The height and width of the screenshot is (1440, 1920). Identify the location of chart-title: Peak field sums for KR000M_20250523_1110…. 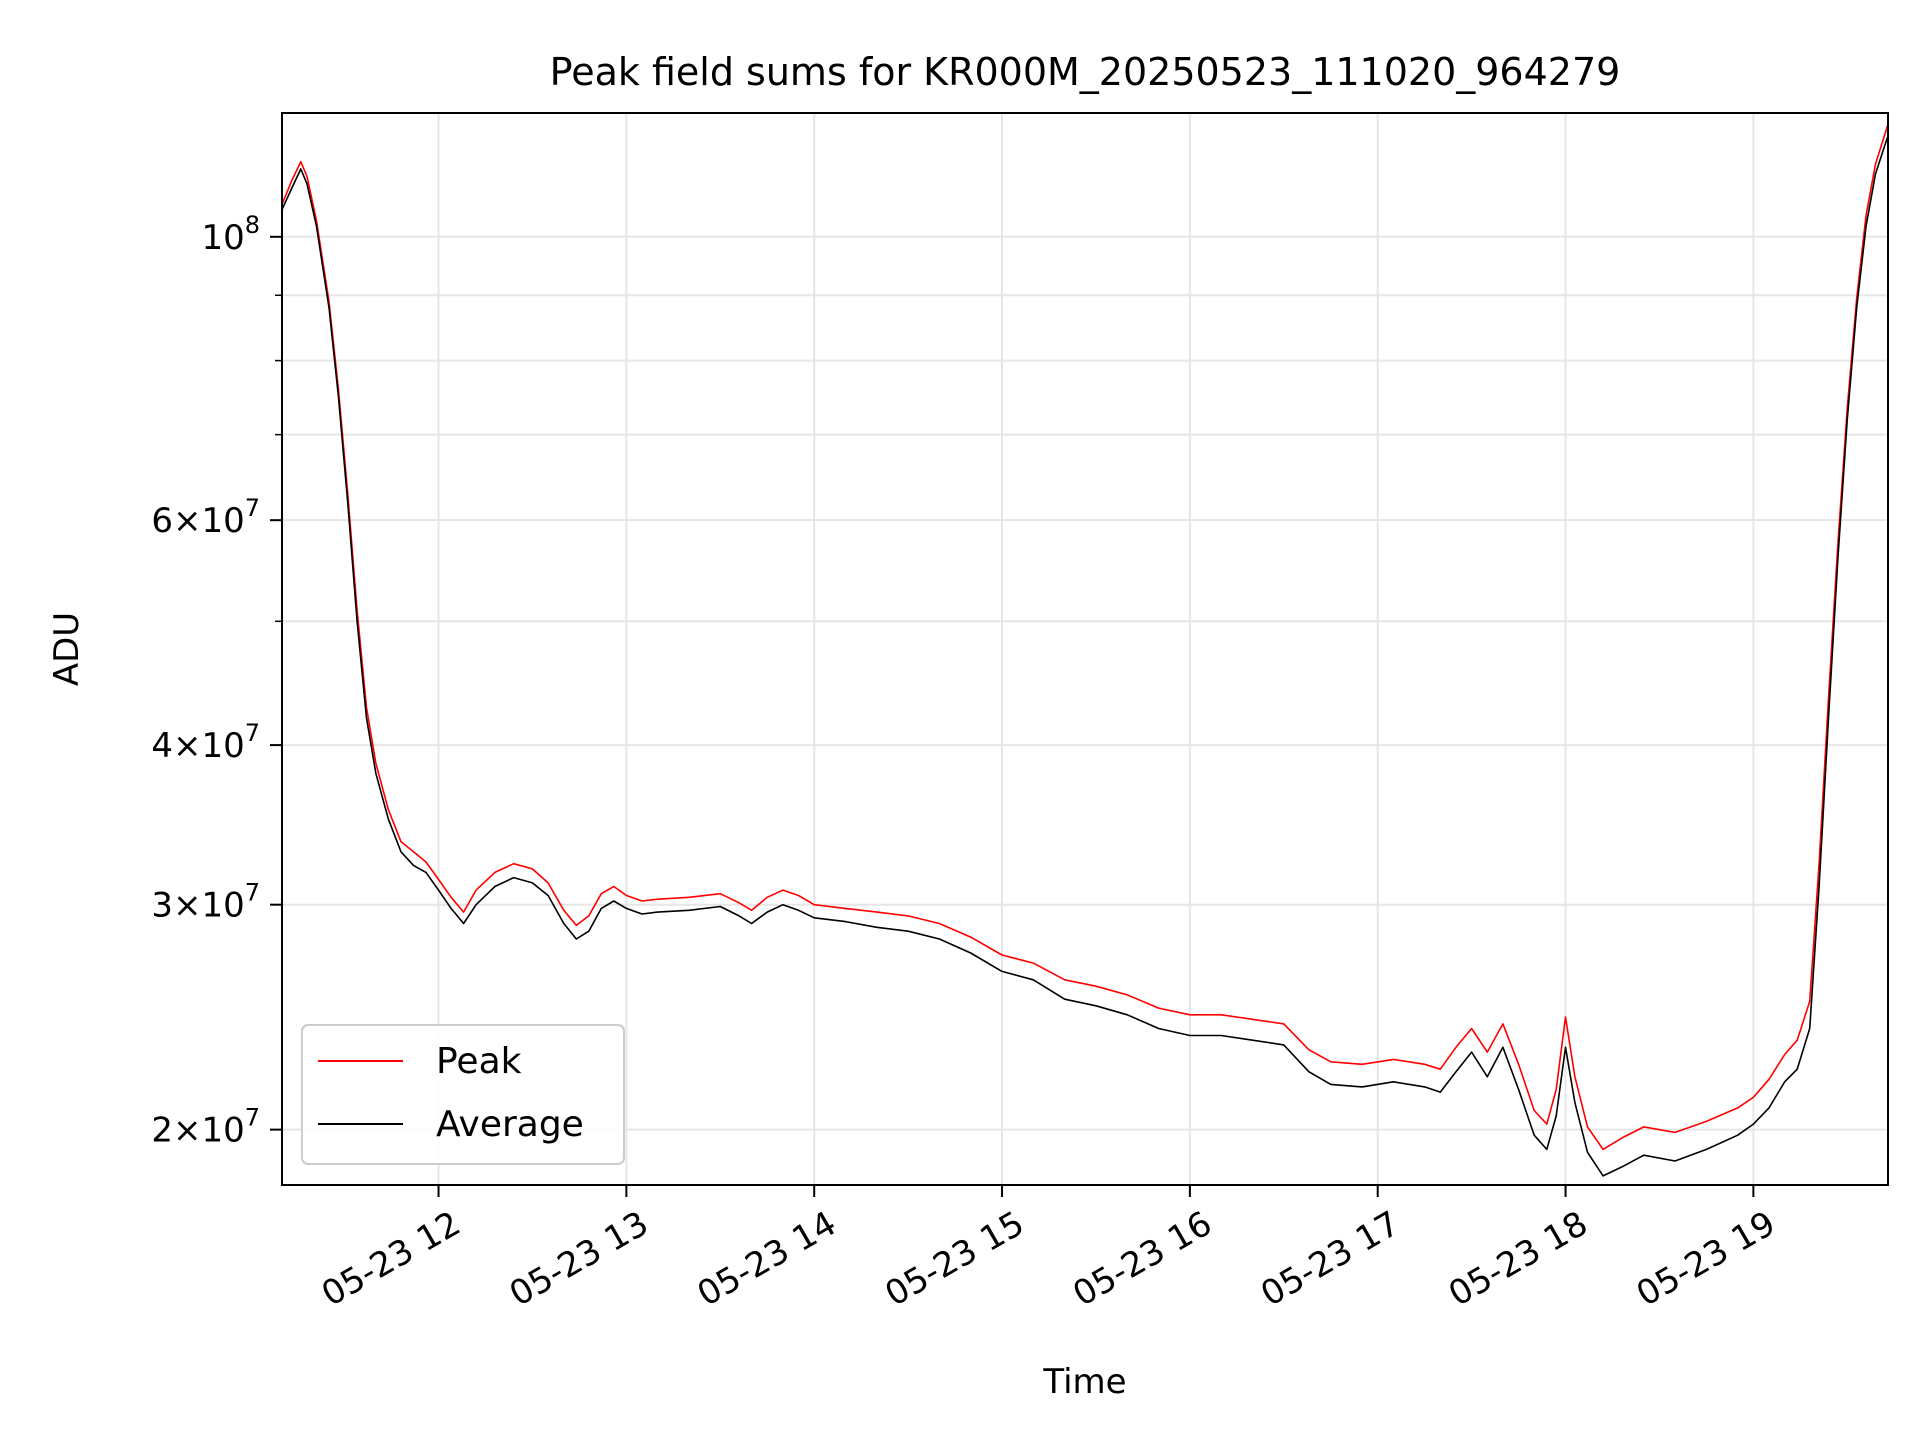
(1085, 72).